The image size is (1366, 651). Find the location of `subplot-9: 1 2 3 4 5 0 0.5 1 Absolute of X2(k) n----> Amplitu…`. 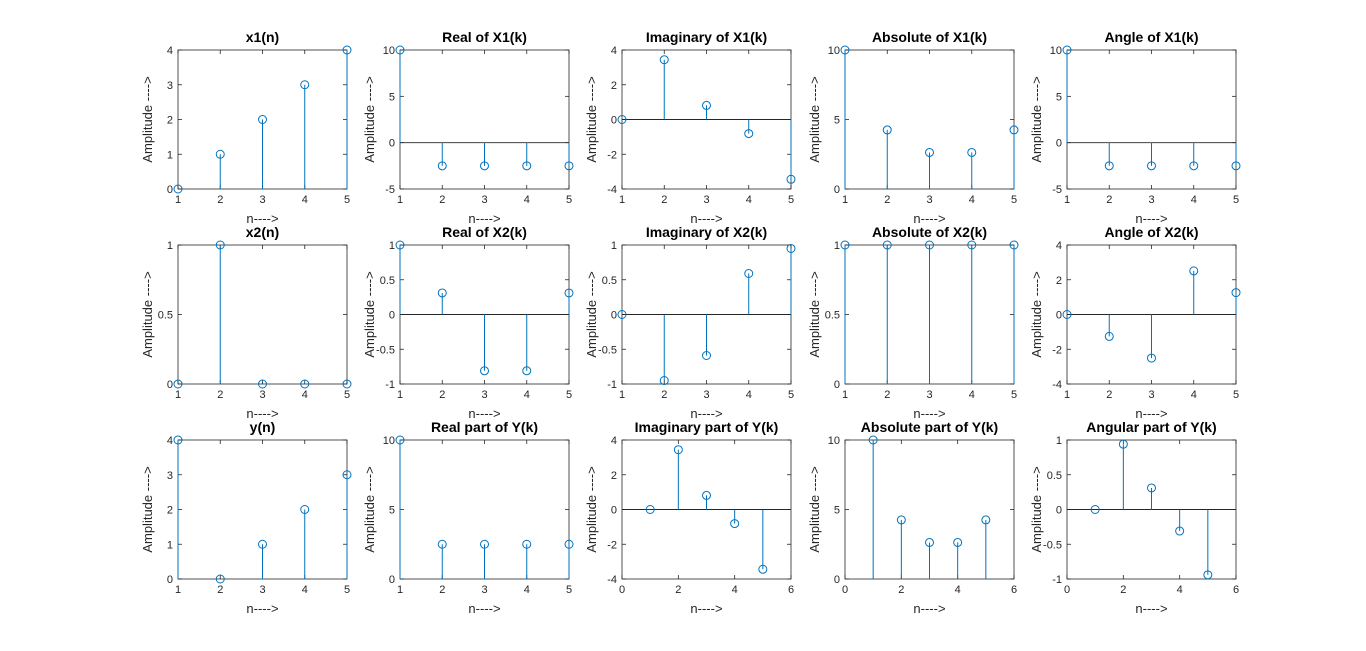

subplot-9: 1 2 3 4 5 0 0.5 1 Absolute of X2(k) n----> Amplitu… is located at coordinates (913, 322).